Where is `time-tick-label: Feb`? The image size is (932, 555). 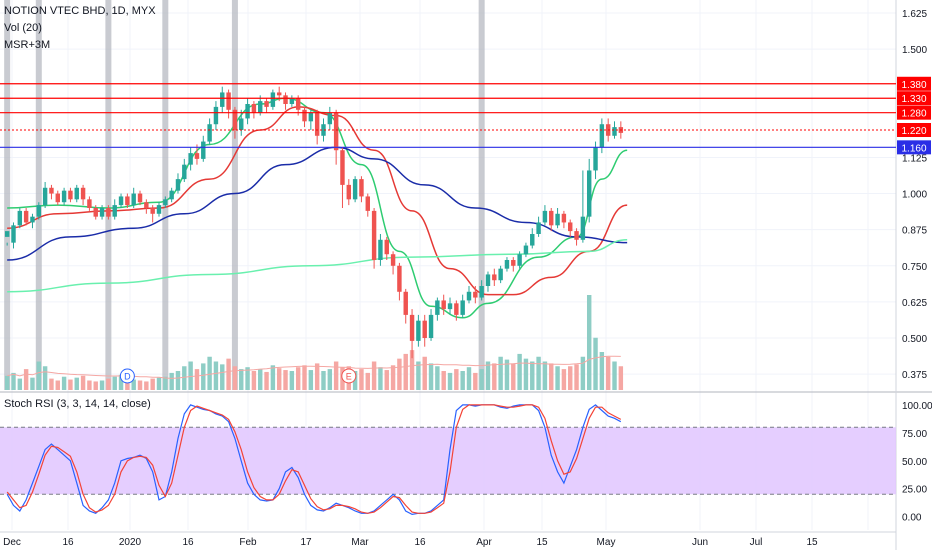 time-tick-label: Feb is located at coordinates (248, 542).